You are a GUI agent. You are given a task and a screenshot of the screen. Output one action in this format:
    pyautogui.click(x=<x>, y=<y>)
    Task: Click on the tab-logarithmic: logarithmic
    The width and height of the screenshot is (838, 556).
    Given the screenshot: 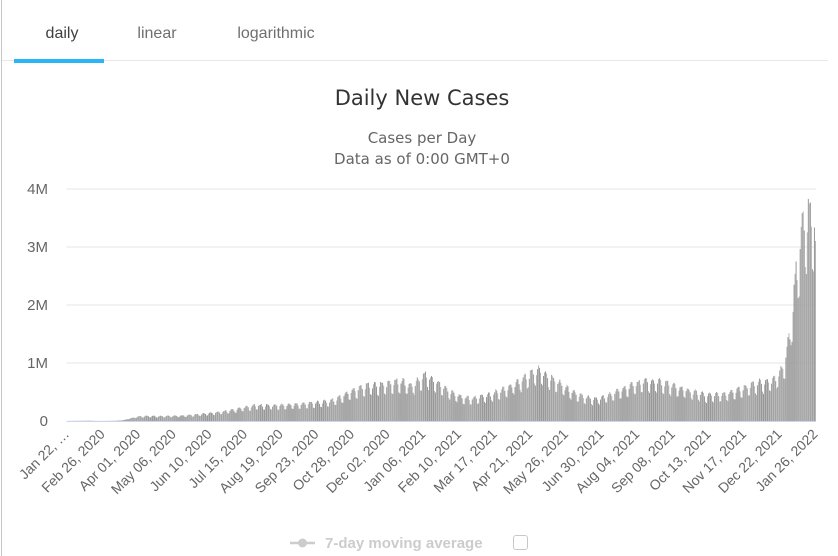 What is the action you would take?
    pyautogui.click(x=276, y=30)
    